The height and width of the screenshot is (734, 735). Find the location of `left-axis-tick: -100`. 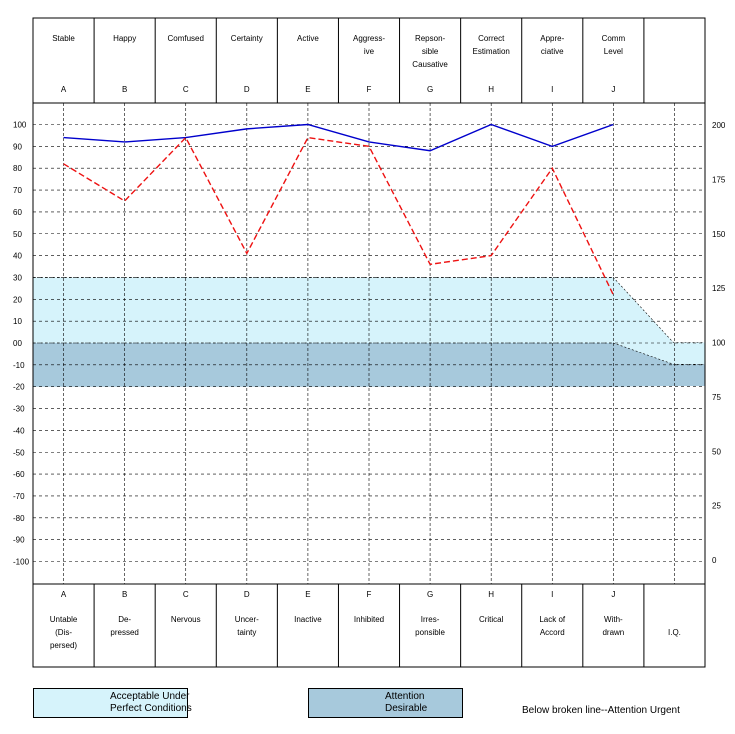

left-axis-tick: -100 is located at coordinates (21, 562).